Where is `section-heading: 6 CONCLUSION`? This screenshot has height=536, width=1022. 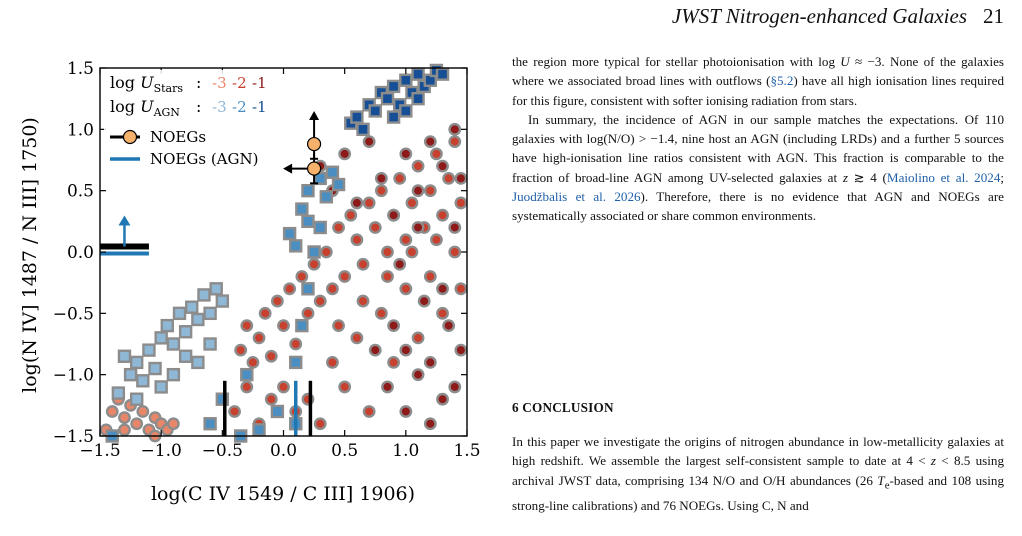 section-heading: 6 CONCLUSION is located at coordinates (563, 407).